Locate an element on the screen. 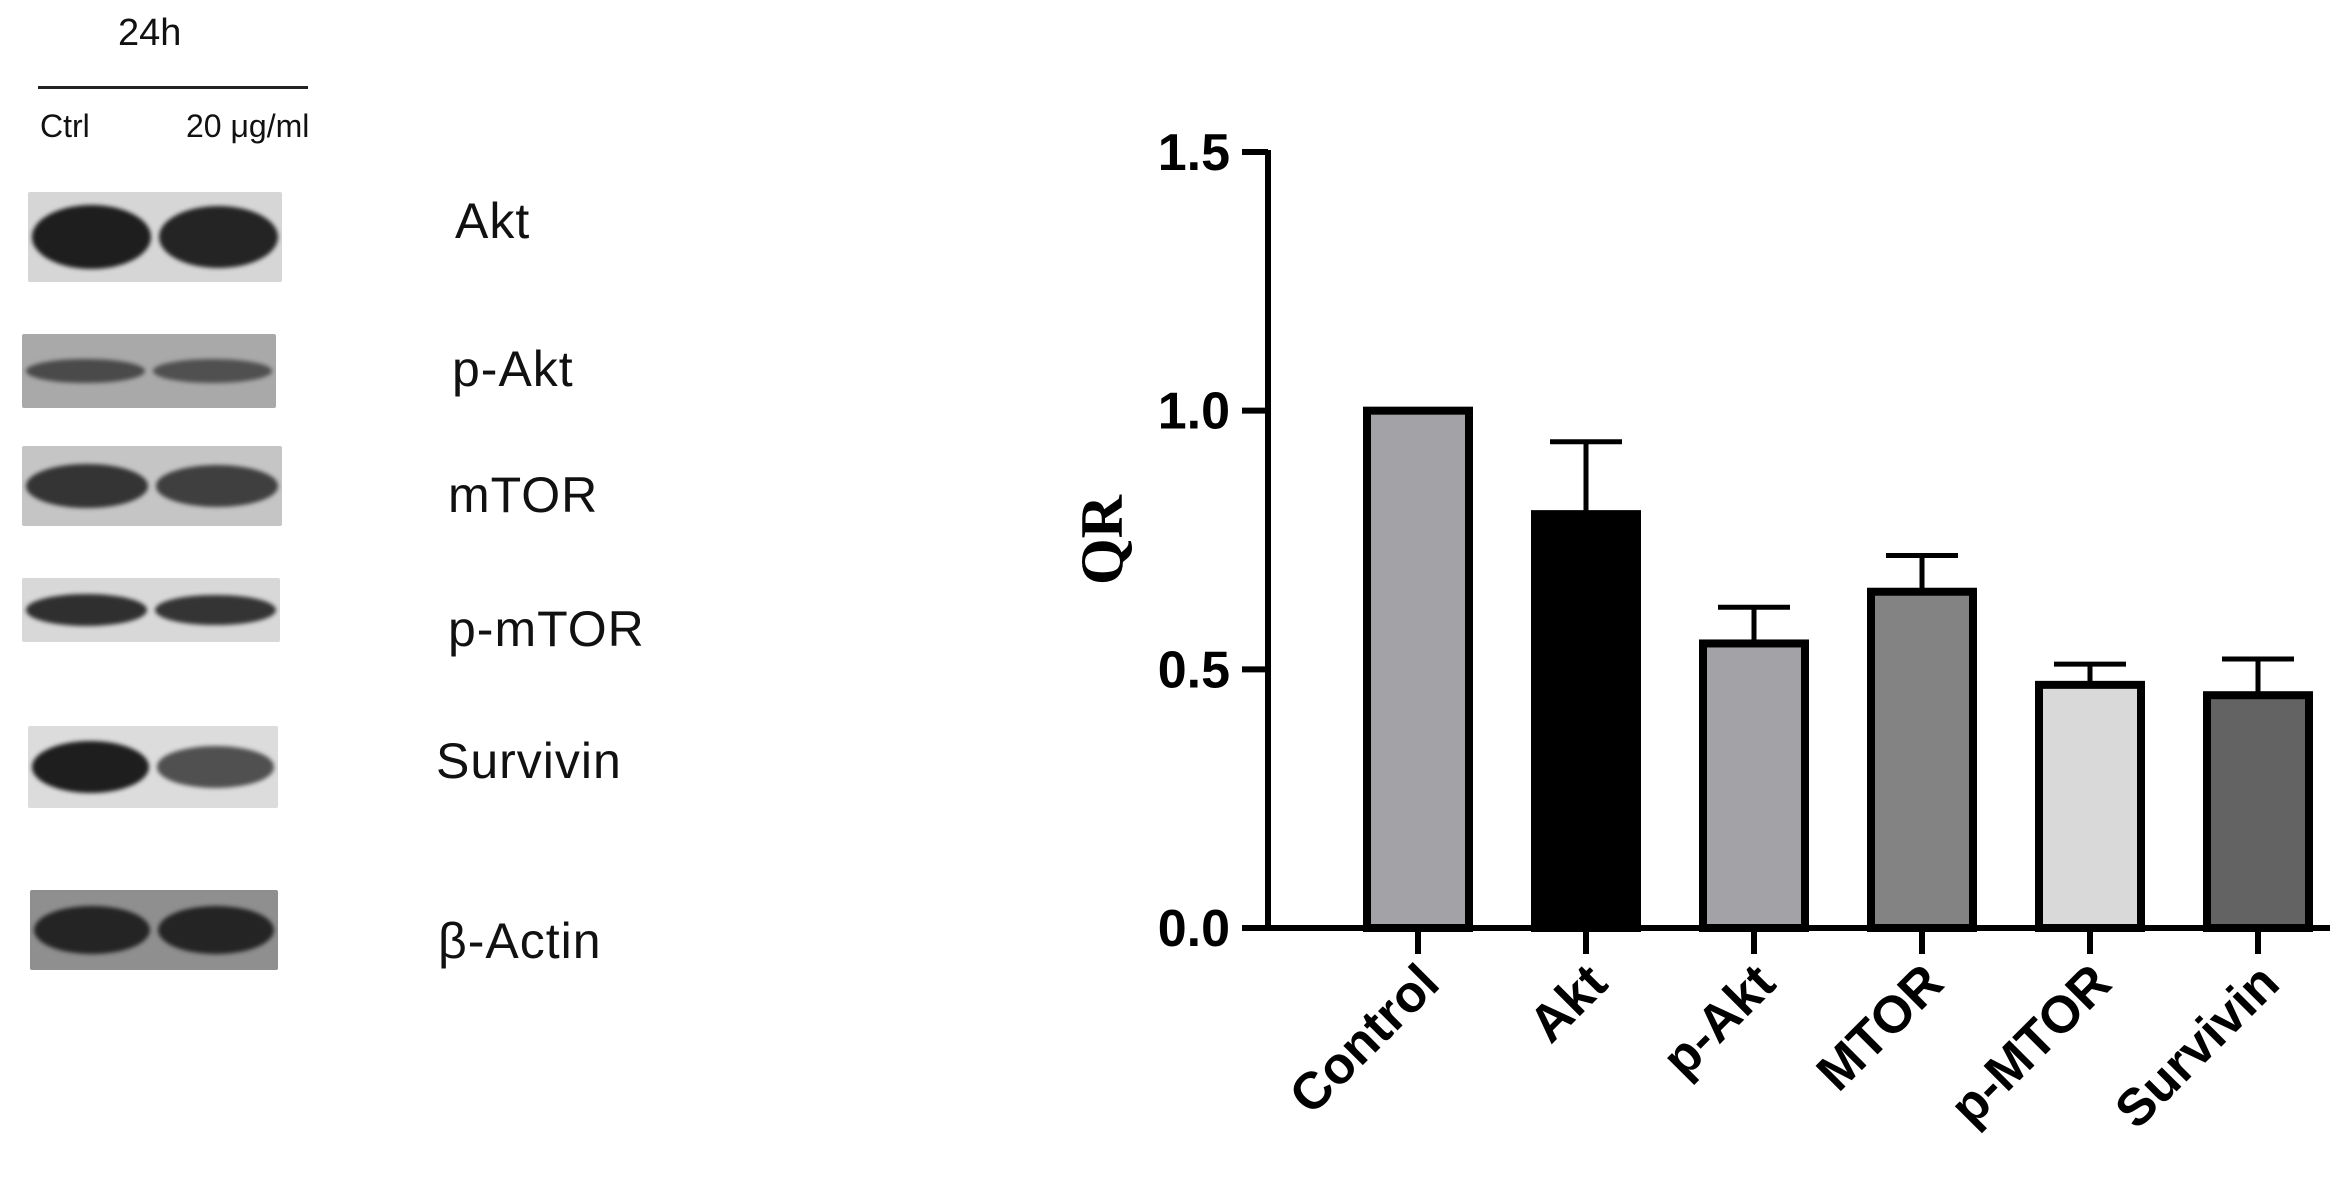 The height and width of the screenshot is (1192, 2344). x-tick-label: MTOR is located at coordinates (1880, 1027).